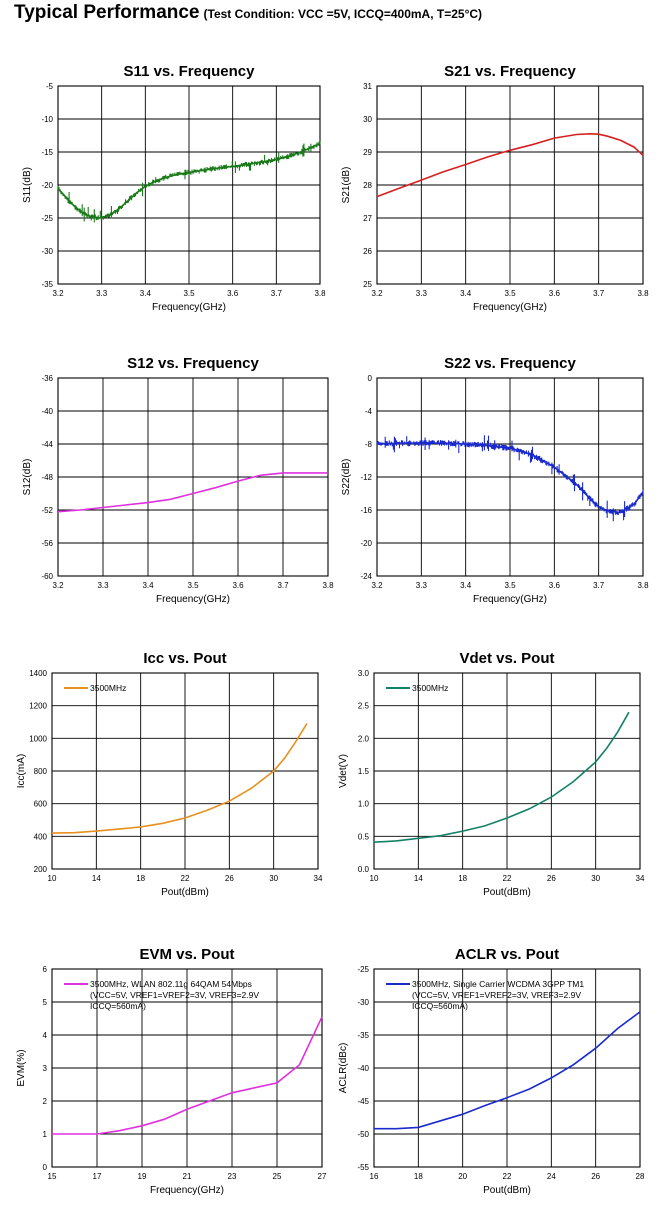 The width and height of the screenshot is (664, 1208). I want to click on chart-title: EVM vs. Pout, so click(186, 954).